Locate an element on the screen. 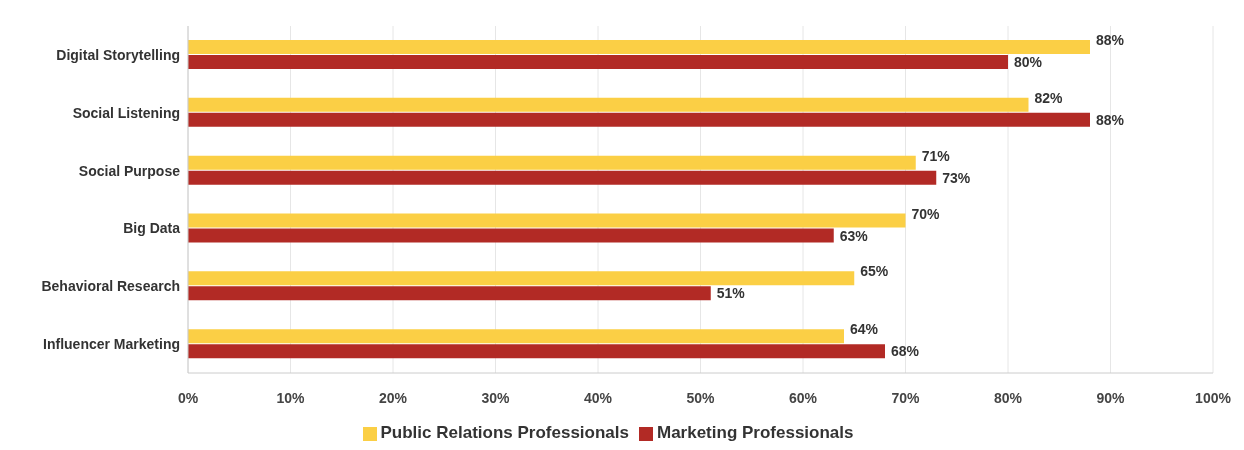  y-tick-label: Influencer Marketing is located at coordinates (111, 344).